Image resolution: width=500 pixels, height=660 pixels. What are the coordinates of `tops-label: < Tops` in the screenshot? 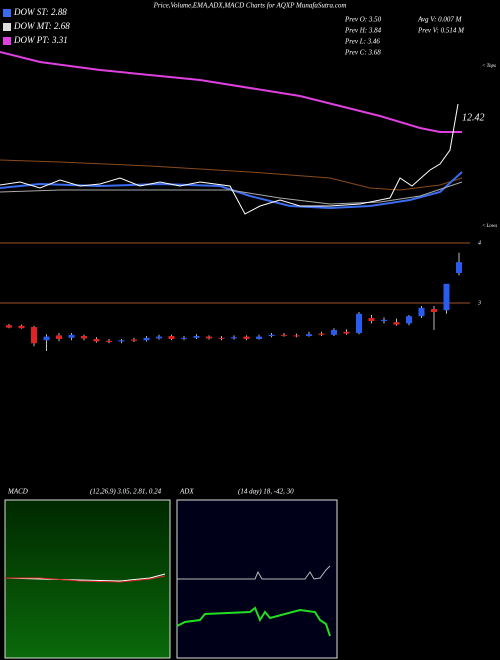 It's located at (489, 66).